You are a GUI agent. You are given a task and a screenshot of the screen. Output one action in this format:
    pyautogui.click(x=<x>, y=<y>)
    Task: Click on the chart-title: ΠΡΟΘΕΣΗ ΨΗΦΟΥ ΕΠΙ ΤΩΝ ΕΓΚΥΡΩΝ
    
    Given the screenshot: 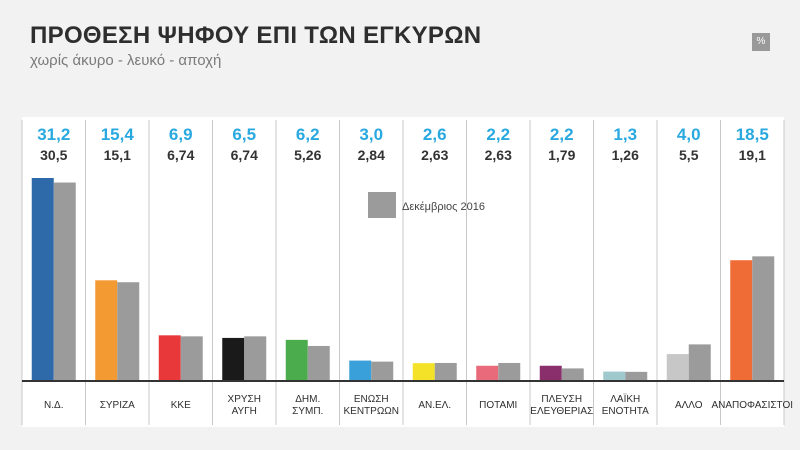 What is the action you would take?
    pyautogui.click(x=256, y=35)
    